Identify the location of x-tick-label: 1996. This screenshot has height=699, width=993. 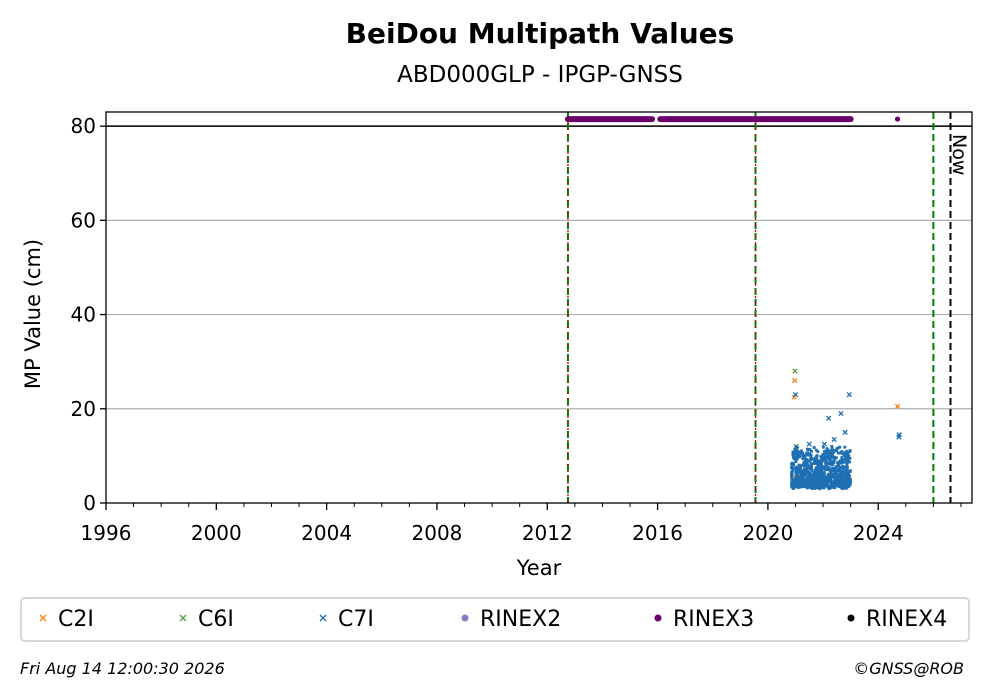
(106, 533).